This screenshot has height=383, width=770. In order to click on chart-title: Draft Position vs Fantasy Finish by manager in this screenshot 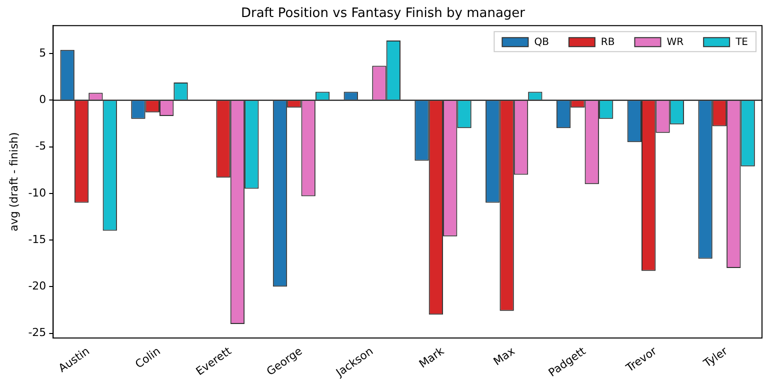, I will do `click(383, 14)`.